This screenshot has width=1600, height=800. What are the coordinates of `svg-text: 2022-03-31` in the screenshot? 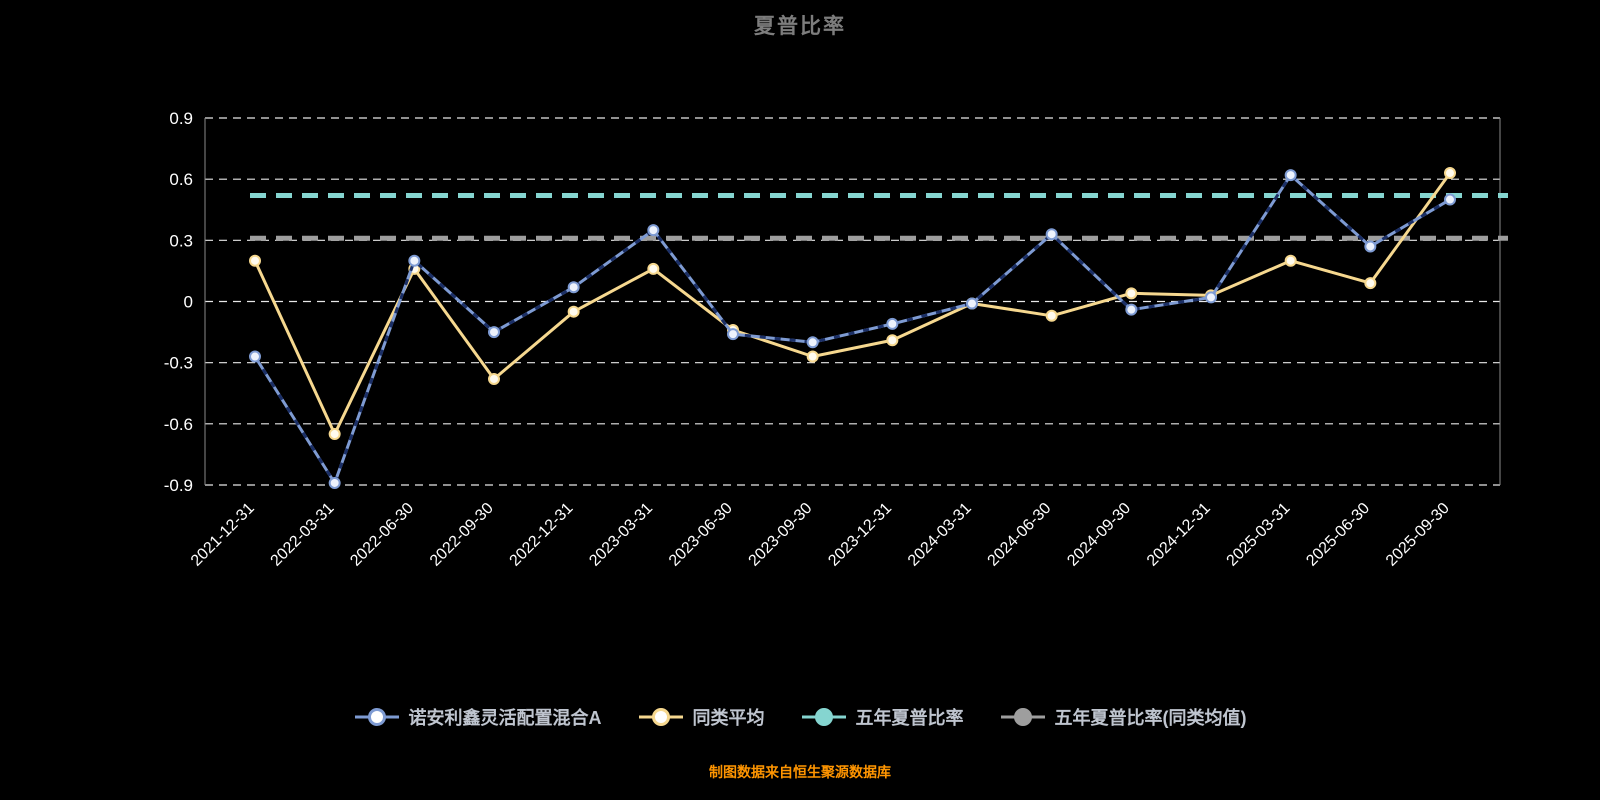 It's located at (303, 535).